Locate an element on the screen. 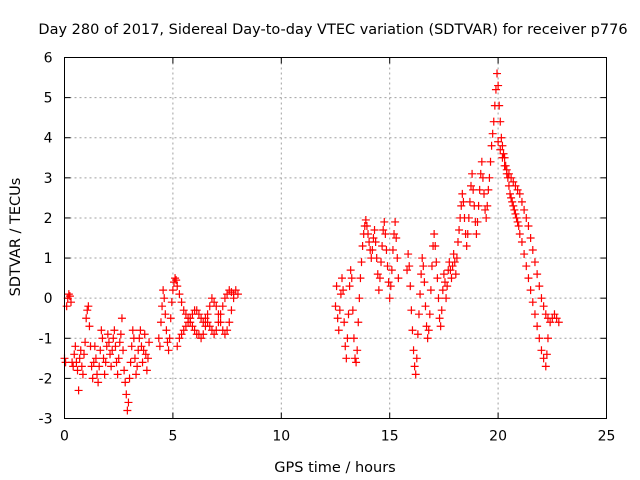 Image resolution: width=640 pixels, height=480 pixels. y-tick-label: -1 is located at coordinates (46, 339).